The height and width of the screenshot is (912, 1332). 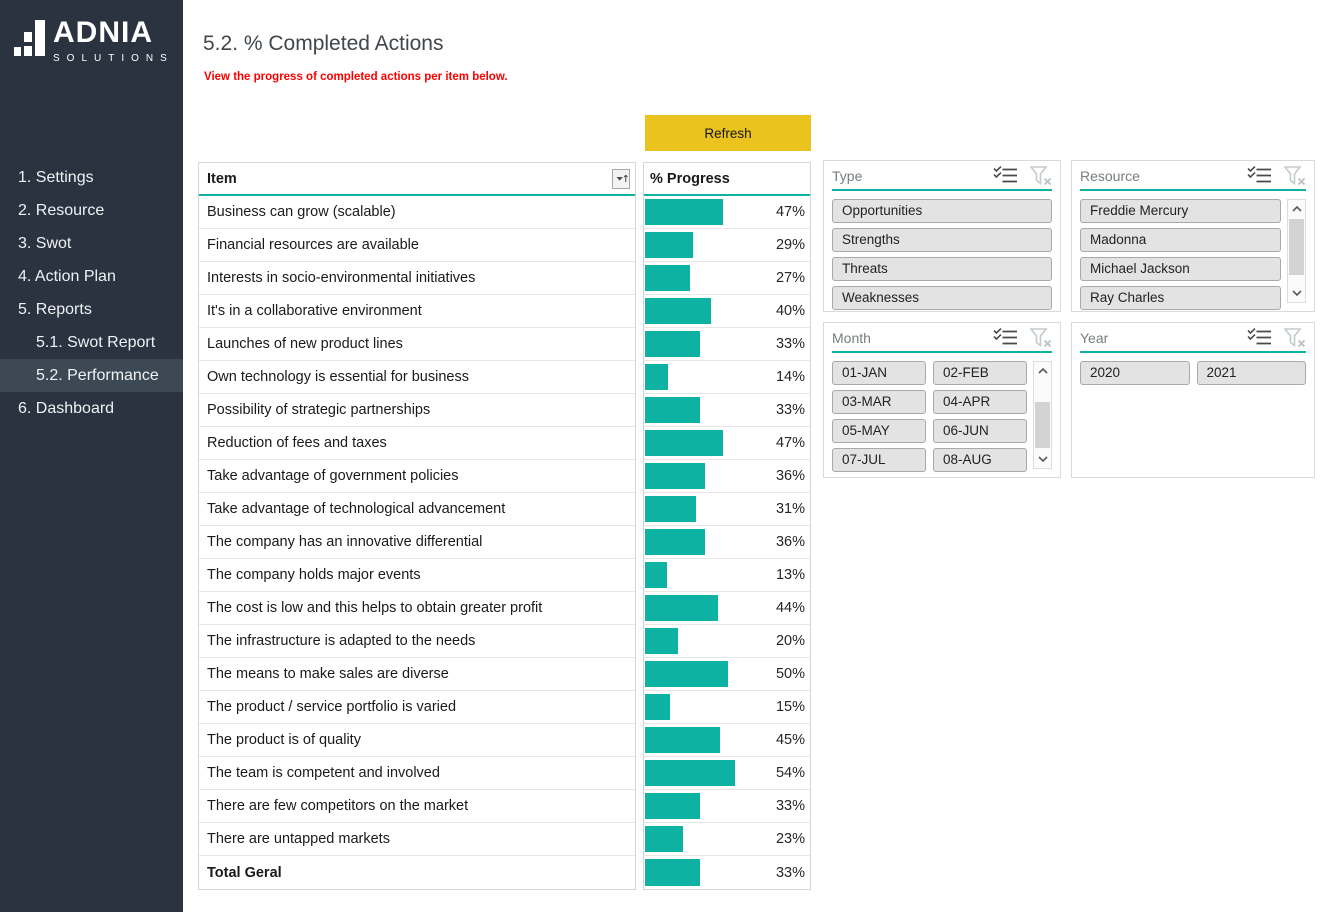 I want to click on slicer-item: Opportunities, so click(x=942, y=211).